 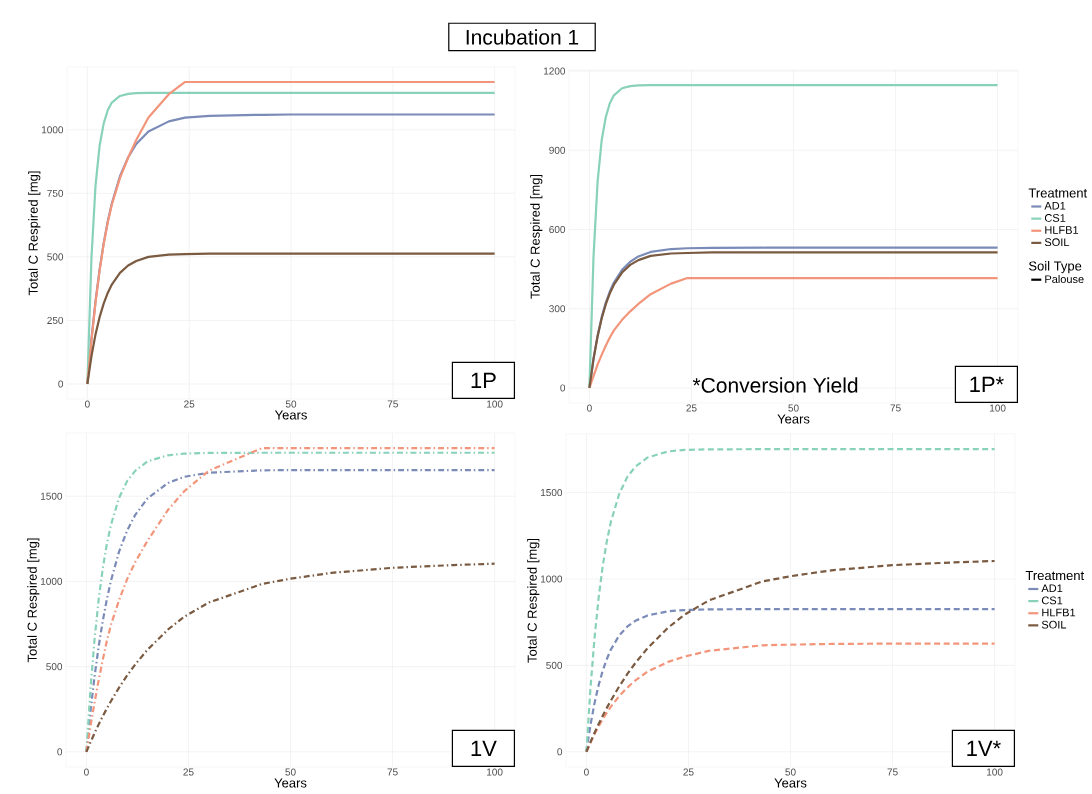 What do you see at coordinates (555, 71) in the screenshot?
I see `y-tick-label: 1200` at bounding box center [555, 71].